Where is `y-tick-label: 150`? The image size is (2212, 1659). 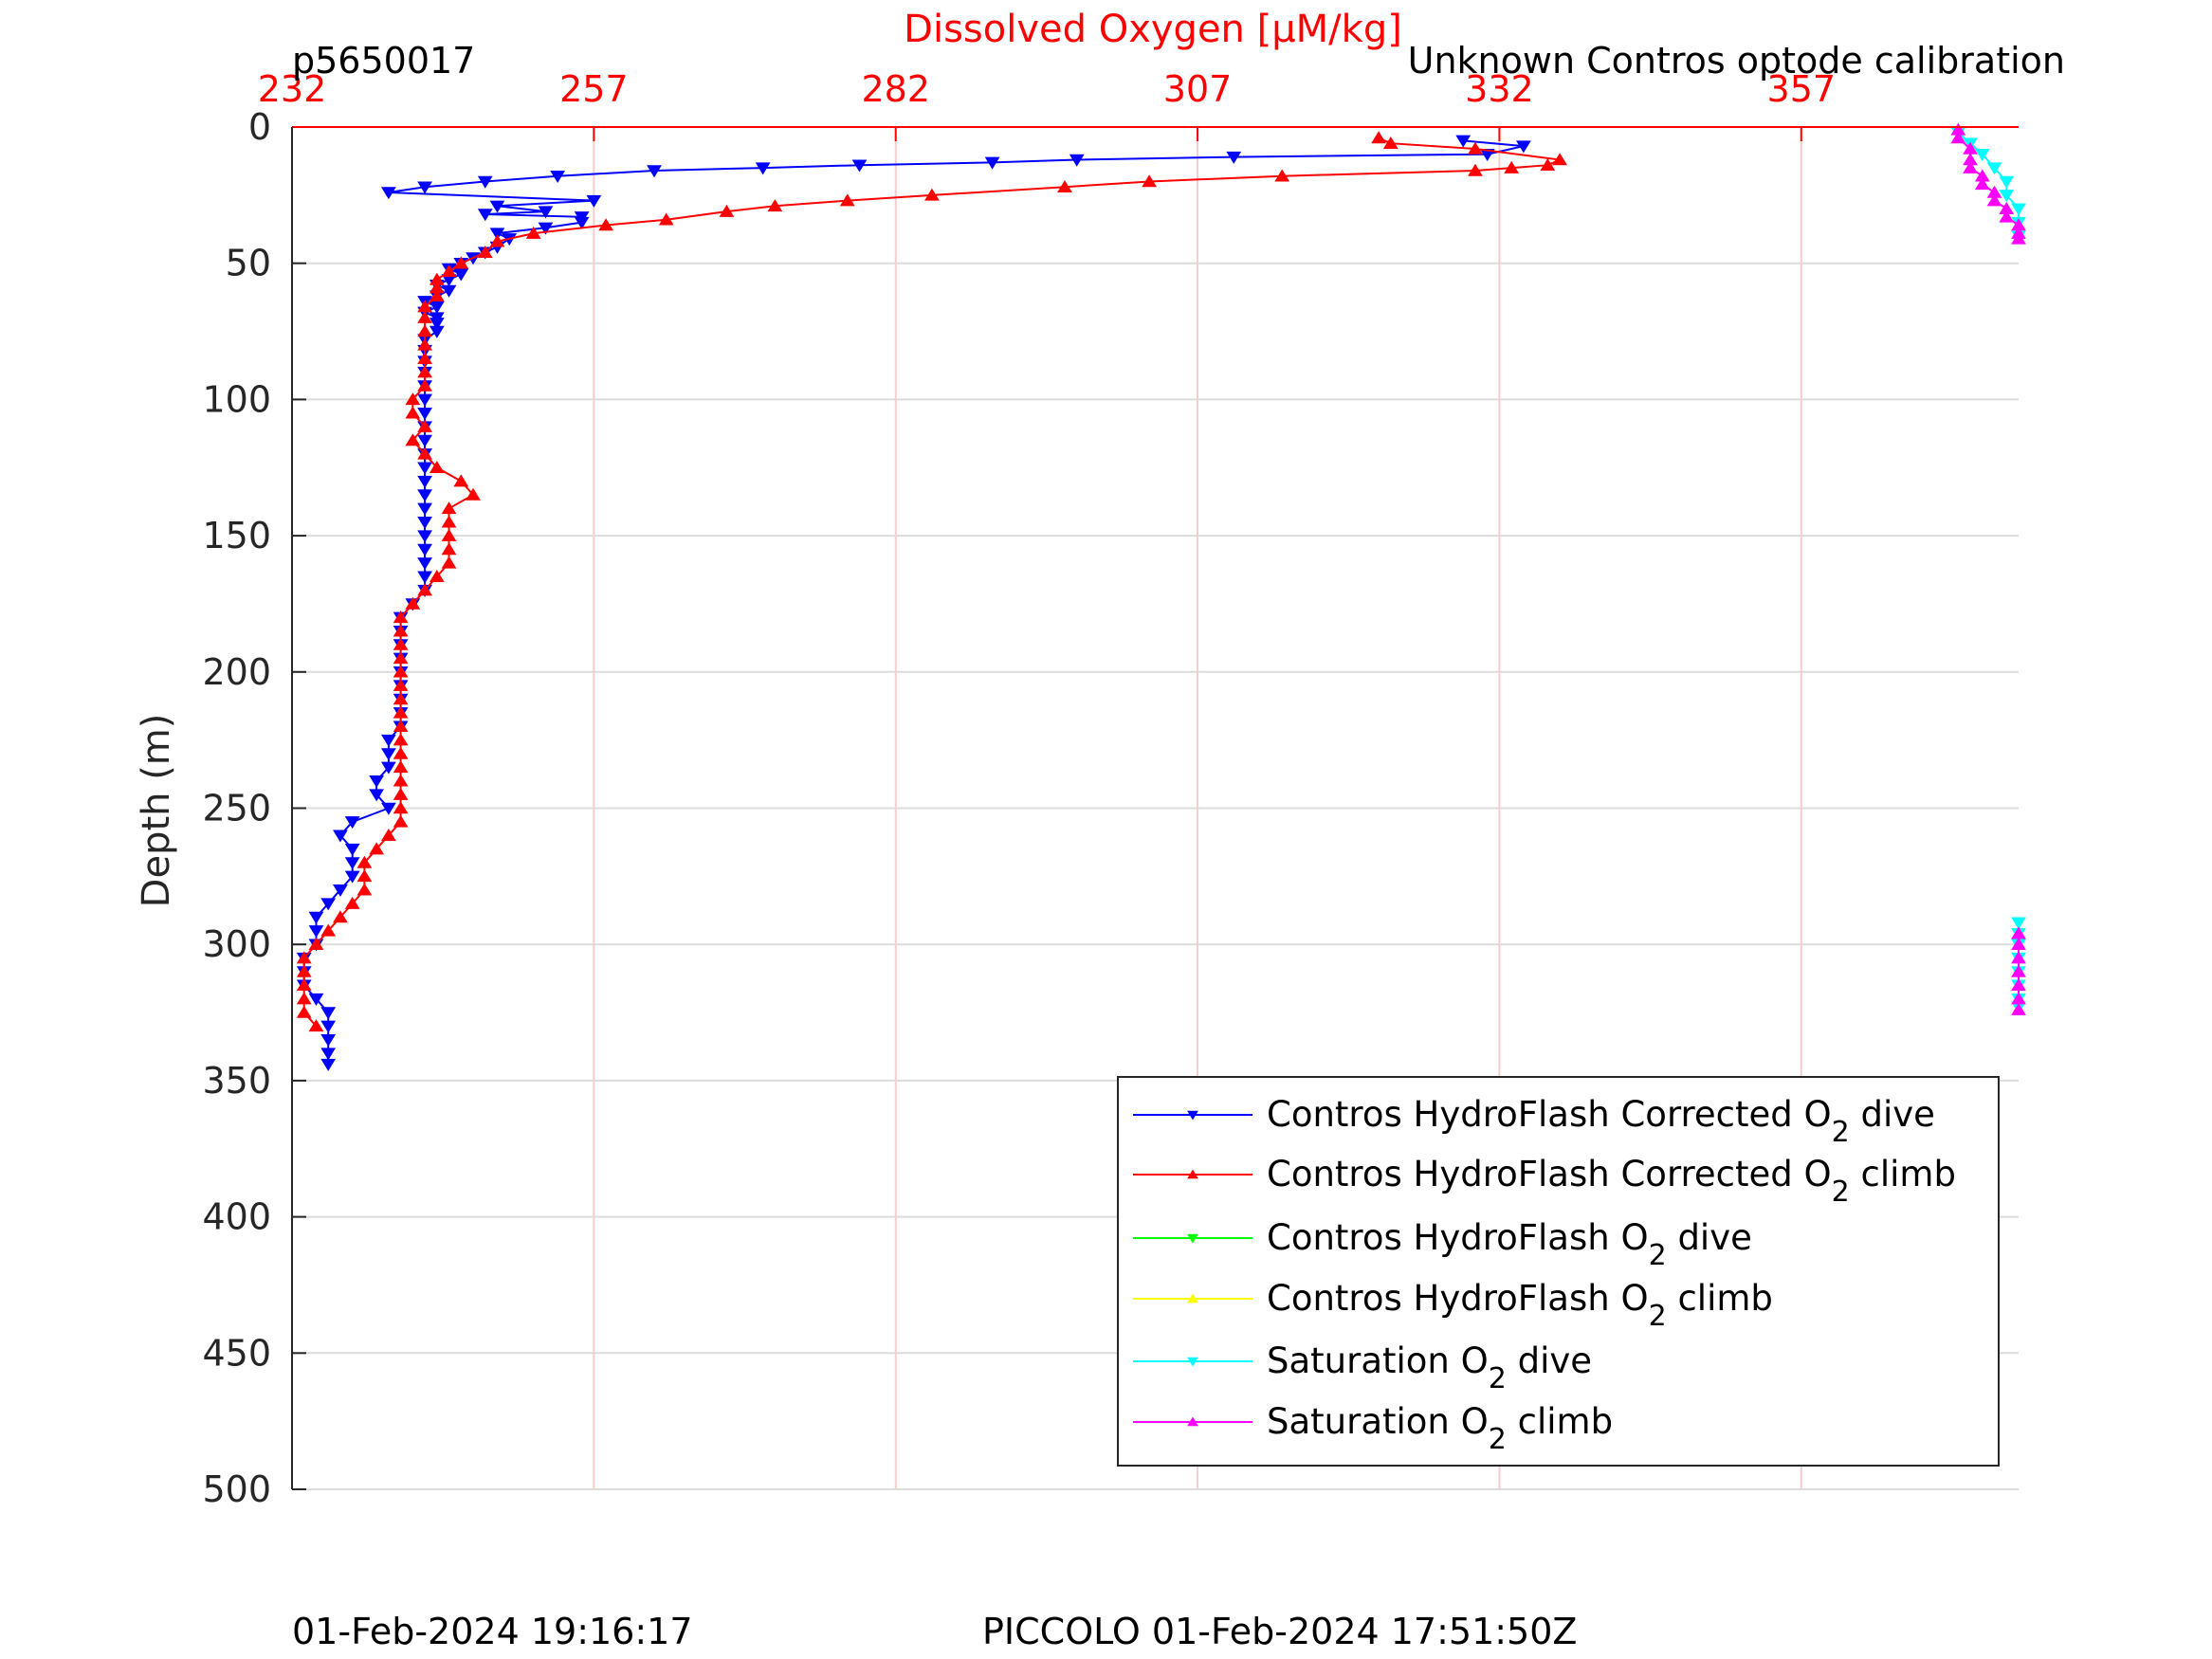
y-tick-label: 150 is located at coordinates (236, 535).